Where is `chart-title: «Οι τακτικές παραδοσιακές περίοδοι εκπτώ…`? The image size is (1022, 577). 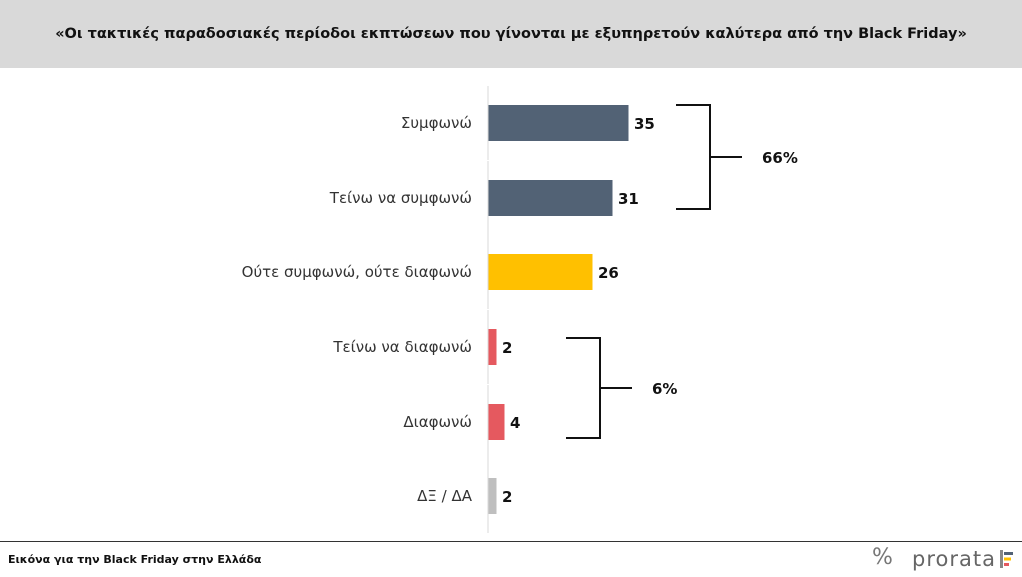 chart-title: «Οι τακτικές παραδοσιακές περίοδοι εκπτώ… is located at coordinates (511, 34).